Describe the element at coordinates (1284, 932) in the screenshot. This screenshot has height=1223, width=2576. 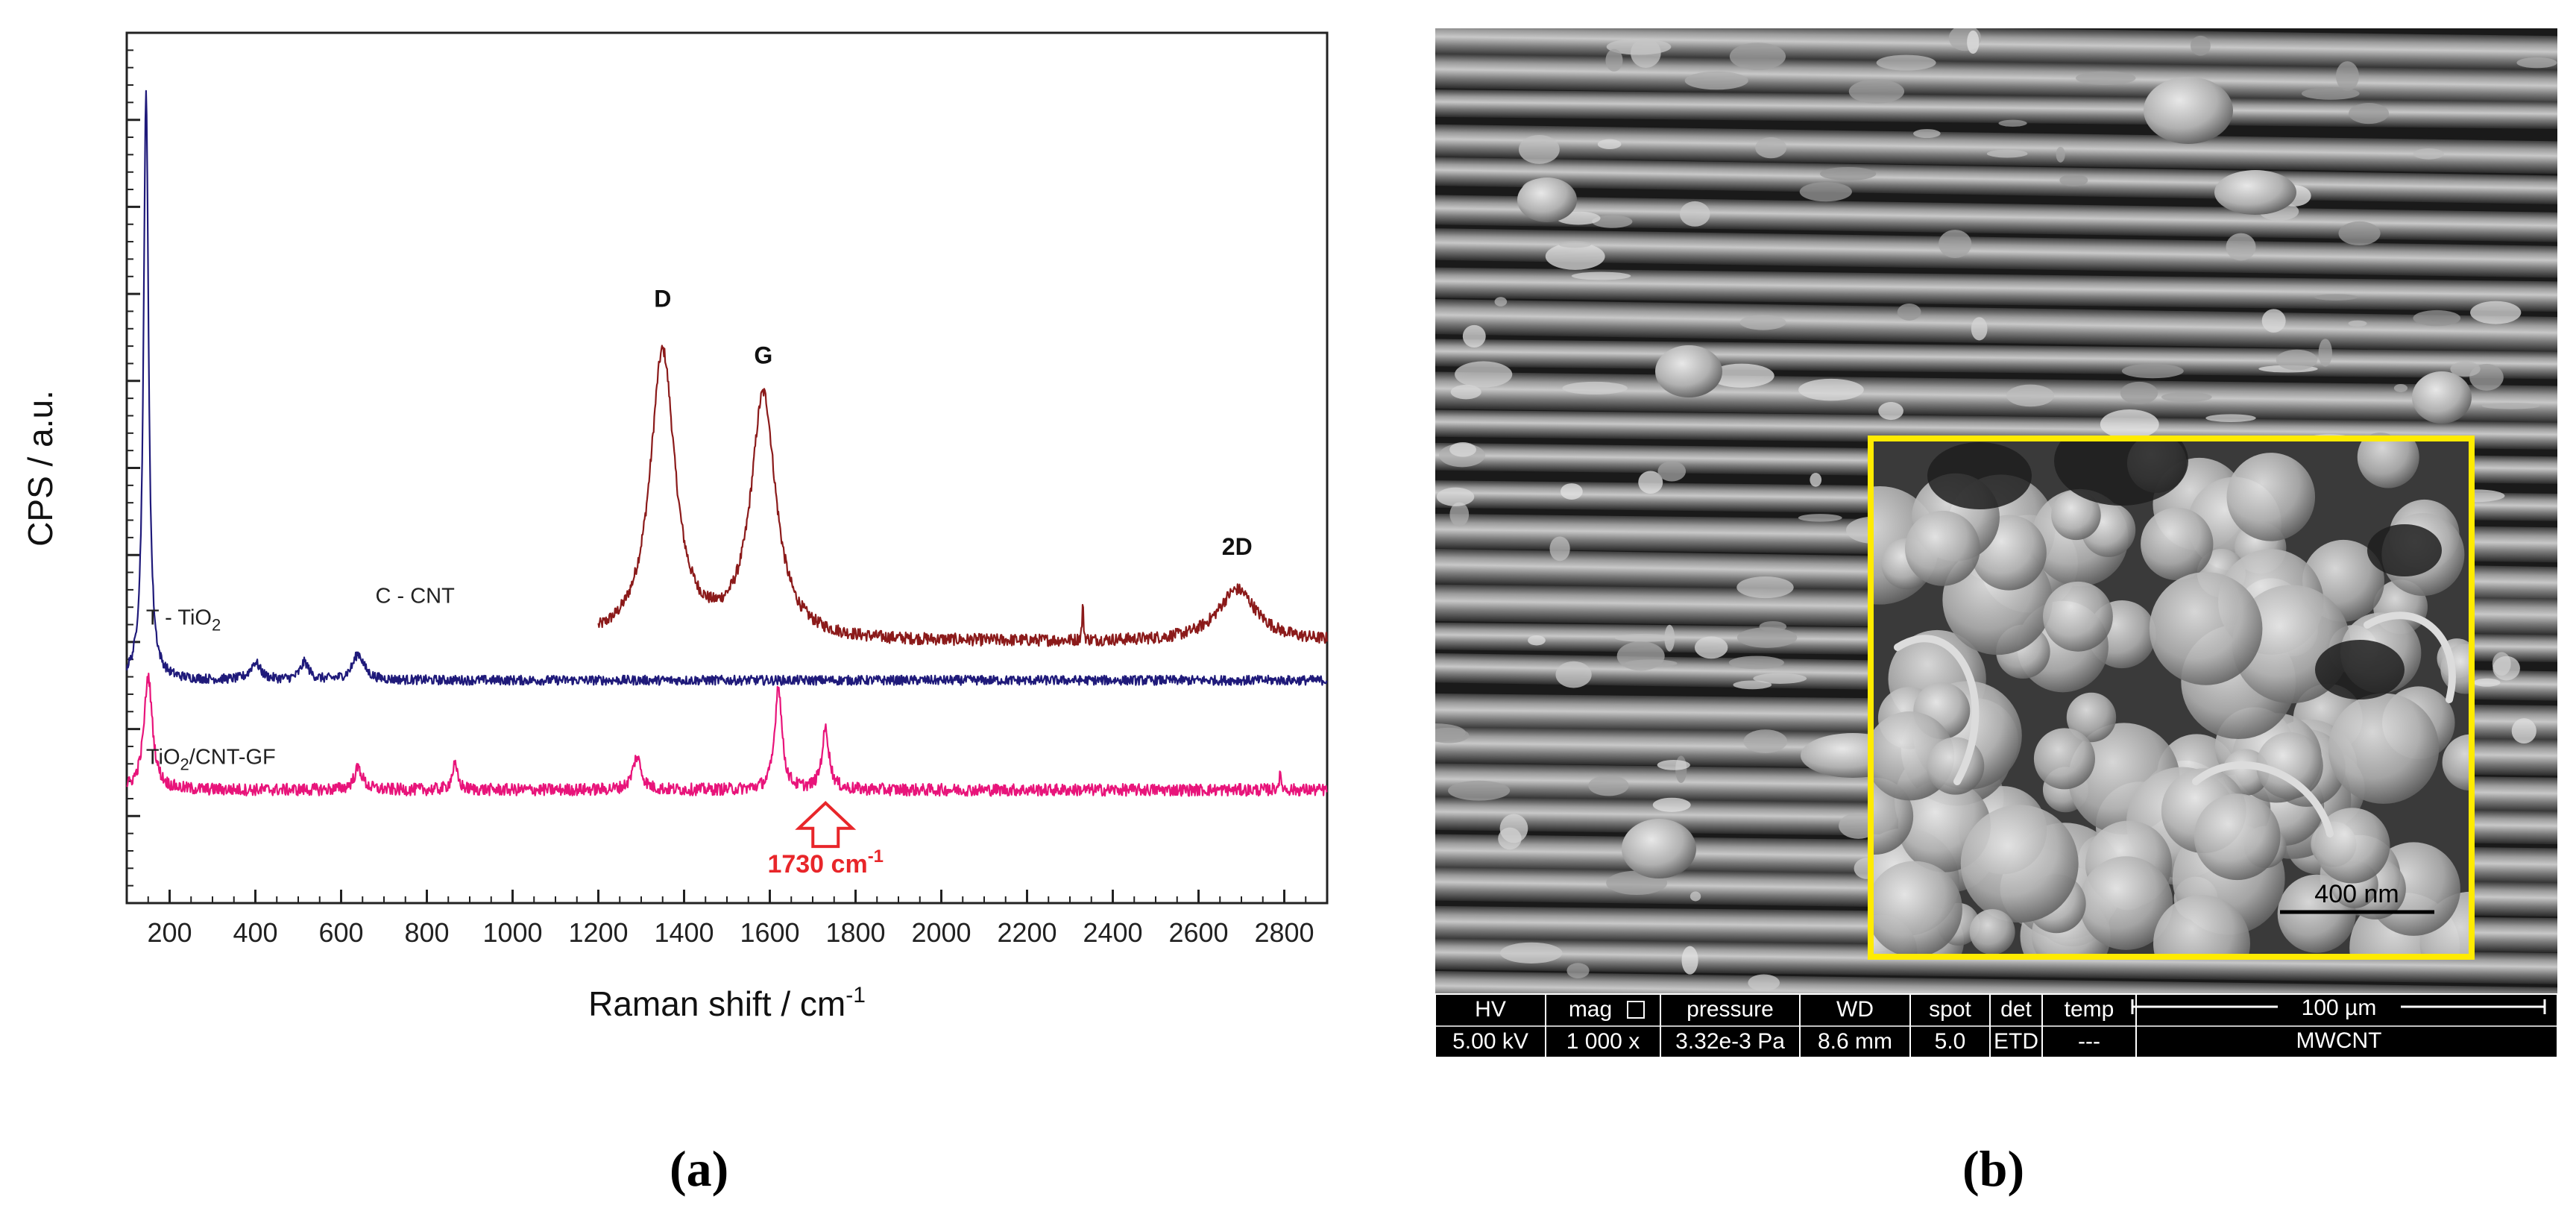
I see `x-tick-label: 2800` at that location.